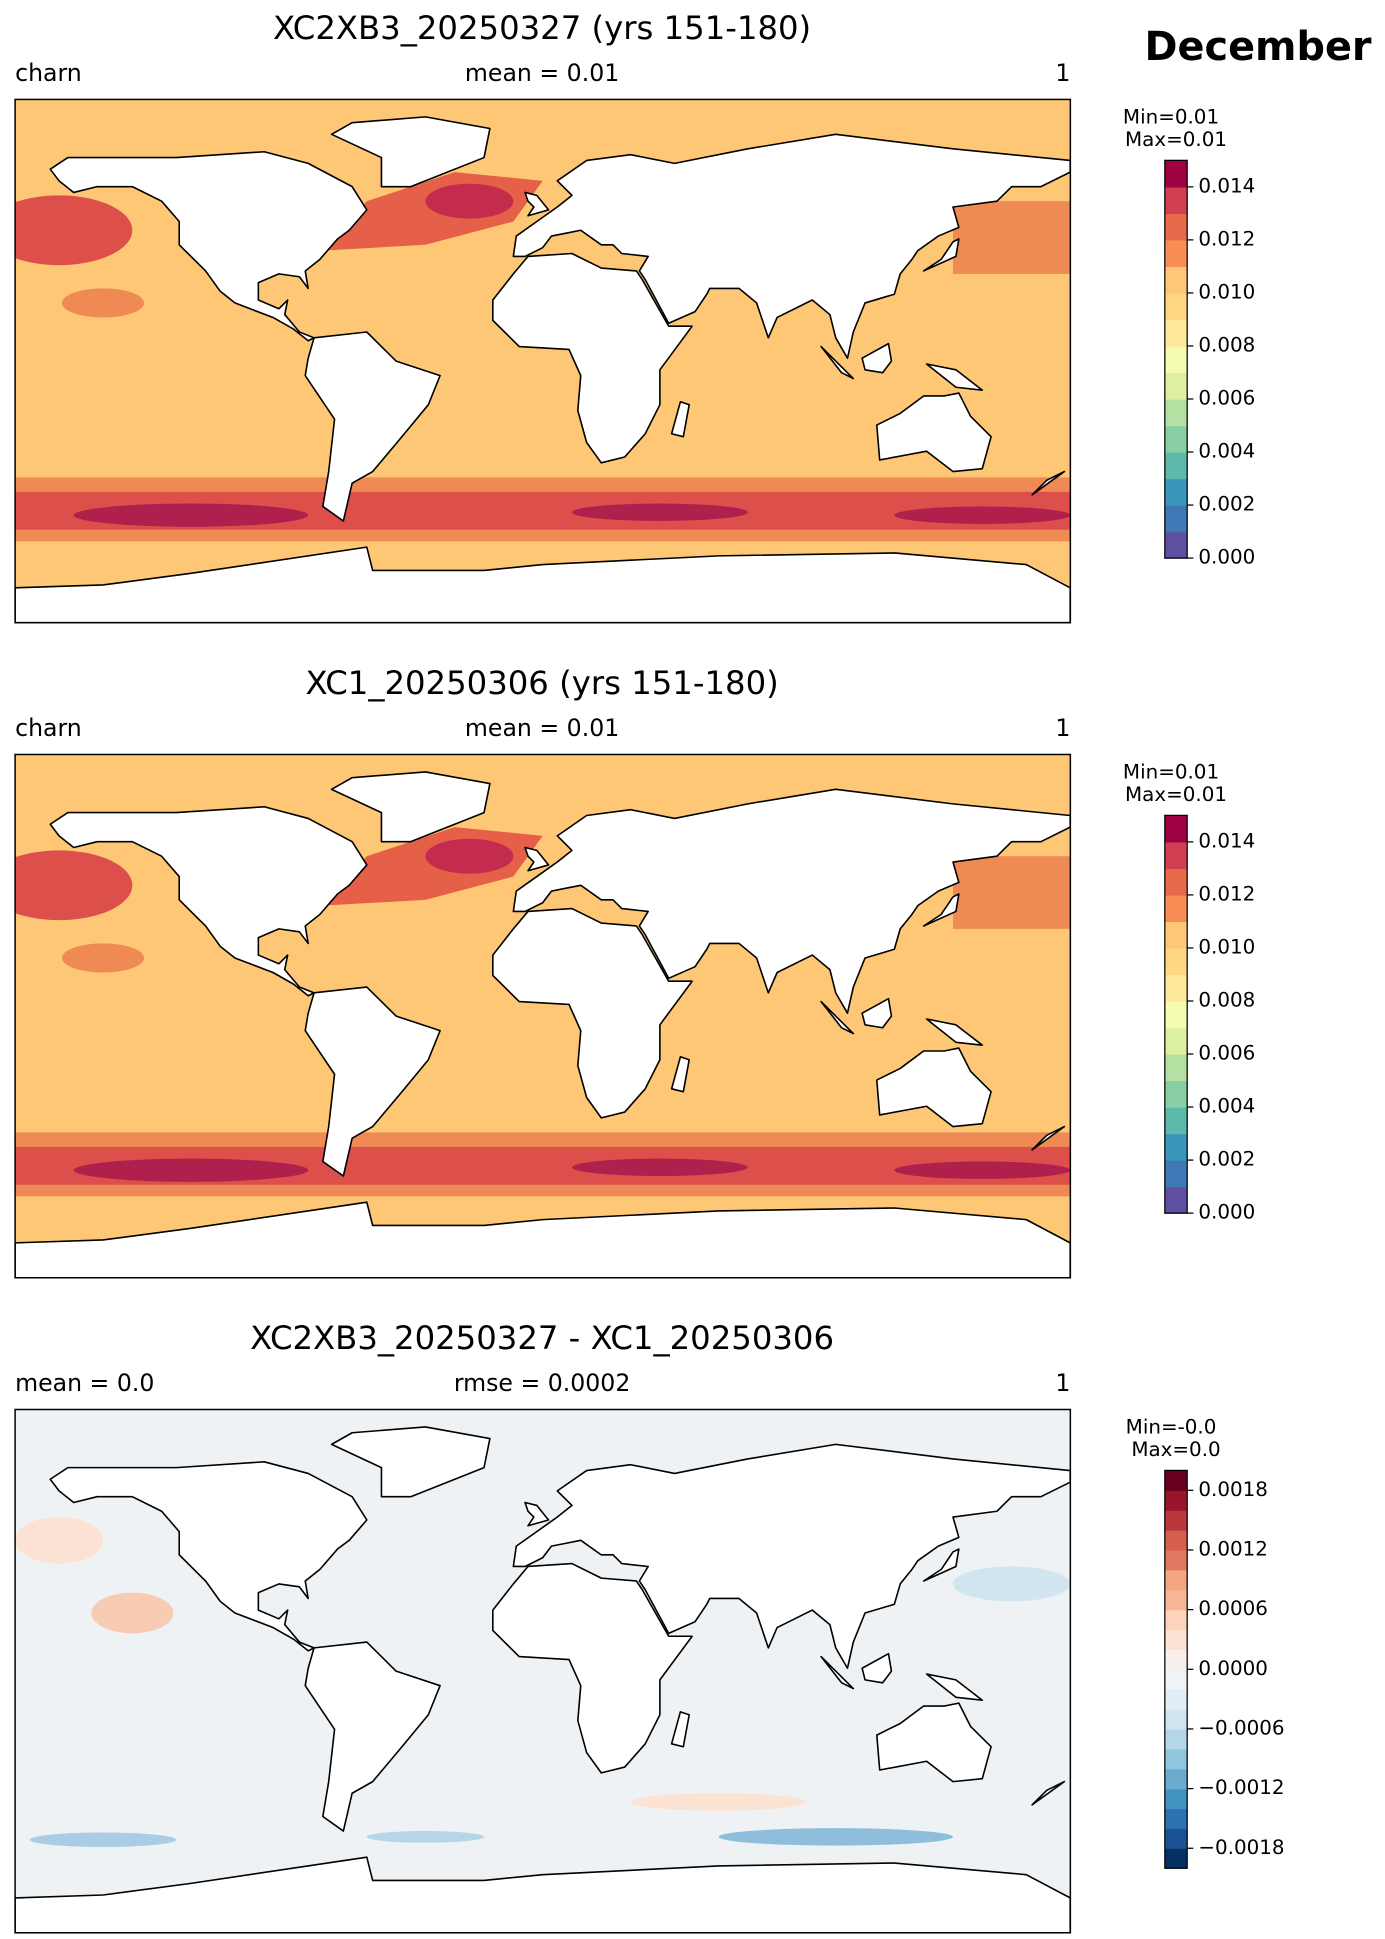  Describe the element at coordinates (1241, 1847) in the screenshot. I see `colorbar-tick-label: −0.0018` at that location.